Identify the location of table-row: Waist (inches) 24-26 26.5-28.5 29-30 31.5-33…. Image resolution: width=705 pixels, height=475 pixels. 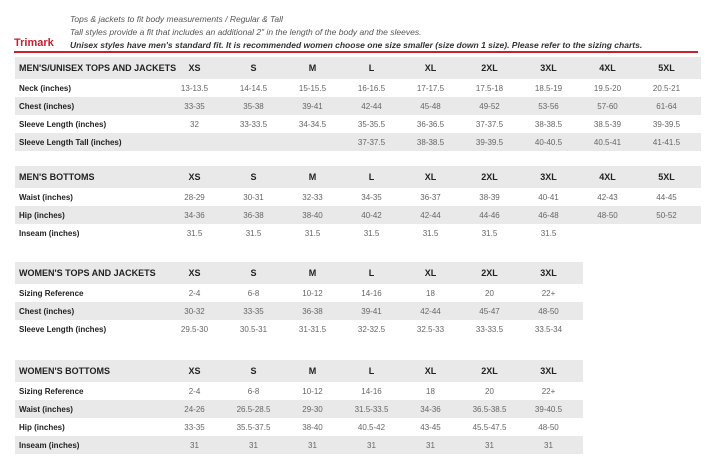
(299, 409).